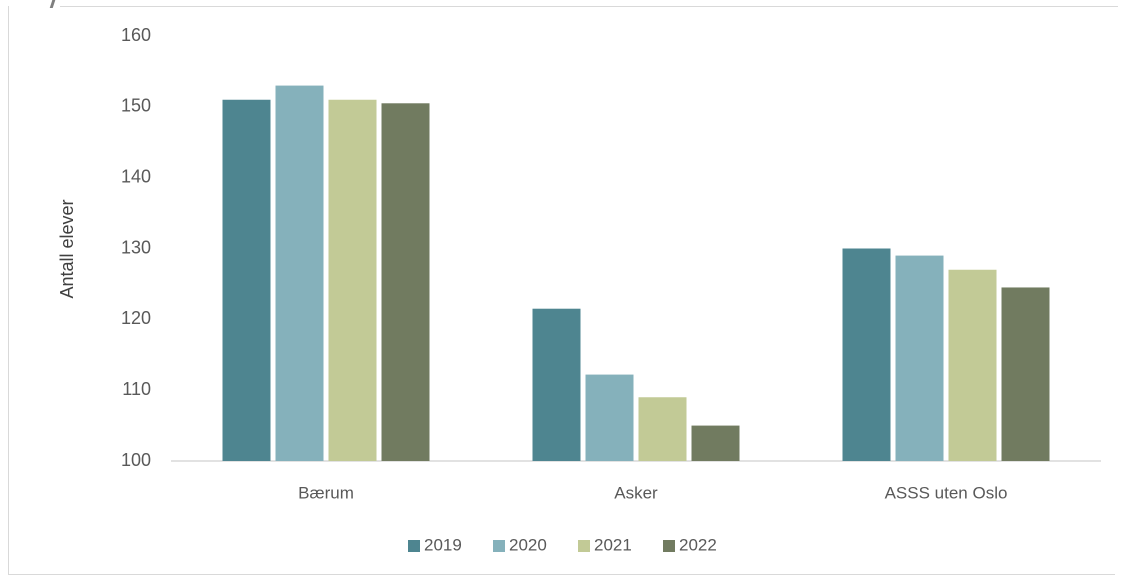  I want to click on y-tick-label: 150, so click(136, 106).